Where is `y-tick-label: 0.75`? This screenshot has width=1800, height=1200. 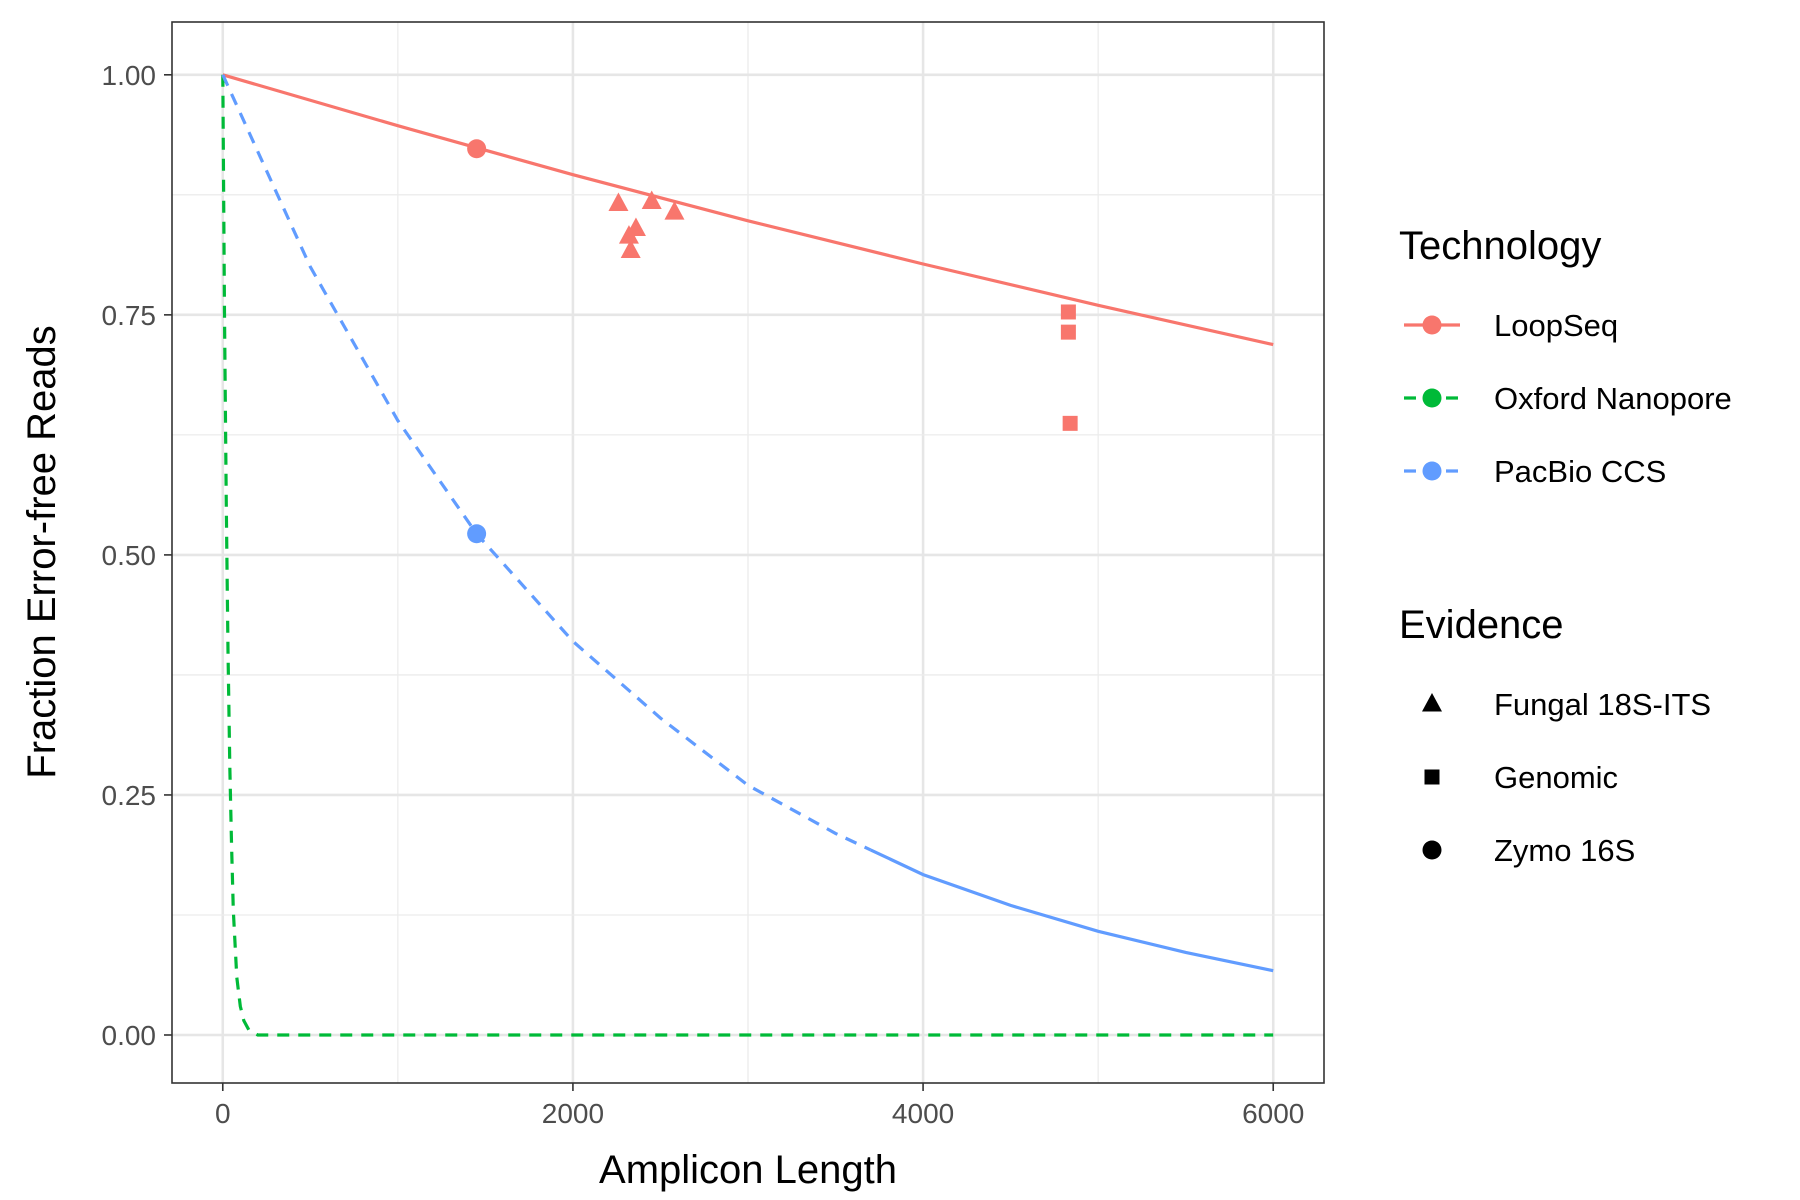
y-tick-label: 0.75 is located at coordinates (129, 315).